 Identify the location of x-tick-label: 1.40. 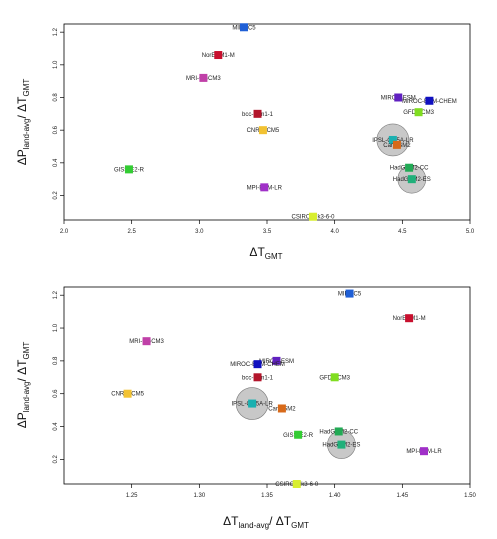
(335, 496).